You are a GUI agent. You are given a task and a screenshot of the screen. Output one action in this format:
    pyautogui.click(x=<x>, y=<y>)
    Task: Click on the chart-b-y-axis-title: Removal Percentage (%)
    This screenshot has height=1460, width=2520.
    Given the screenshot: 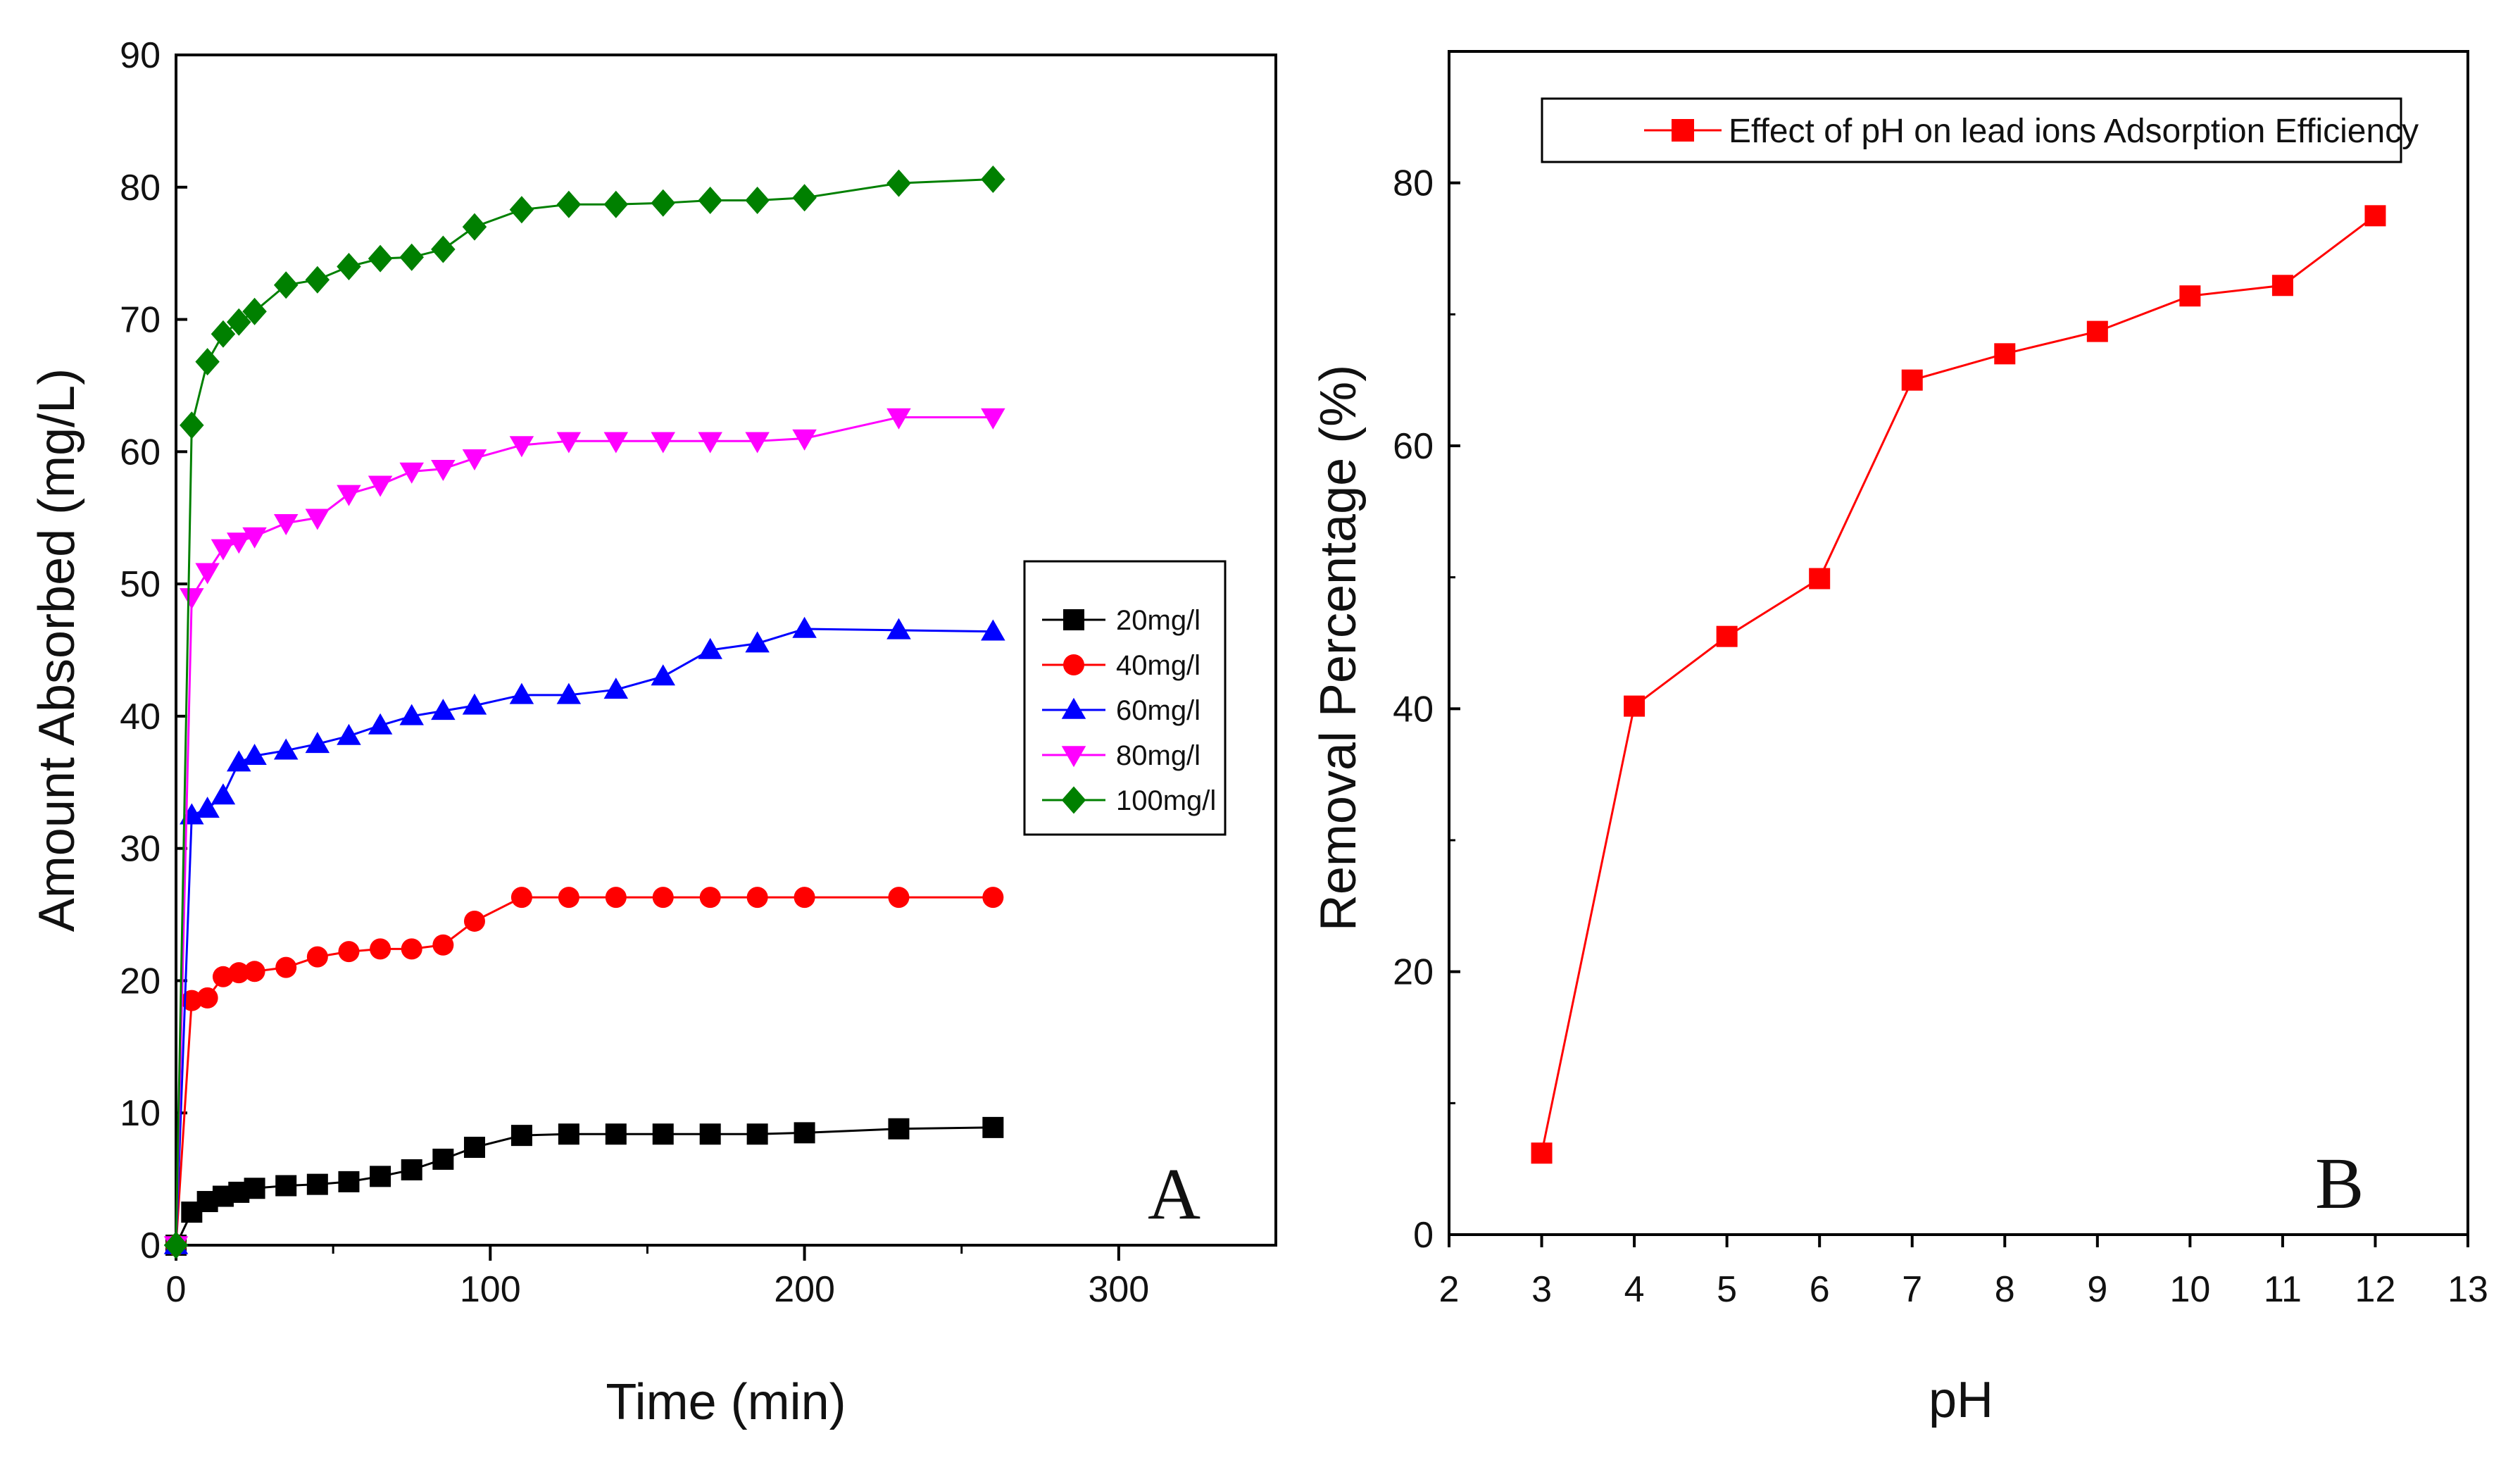 What is the action you would take?
    pyautogui.click(x=1339, y=648)
    